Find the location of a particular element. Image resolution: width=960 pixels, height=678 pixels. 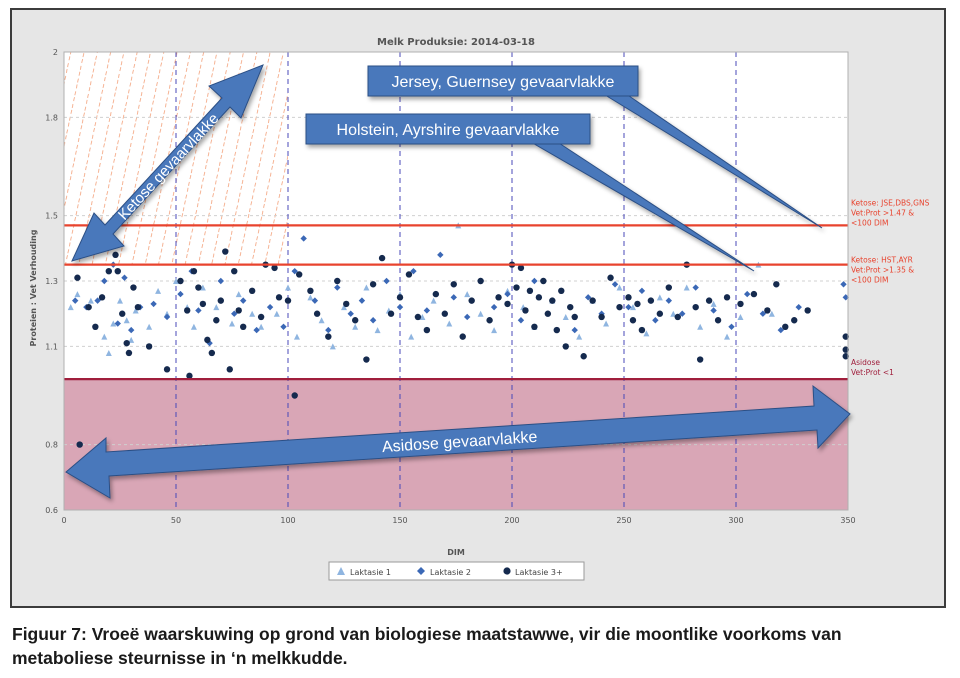

y-tick-label: 2 is located at coordinates (55, 52).